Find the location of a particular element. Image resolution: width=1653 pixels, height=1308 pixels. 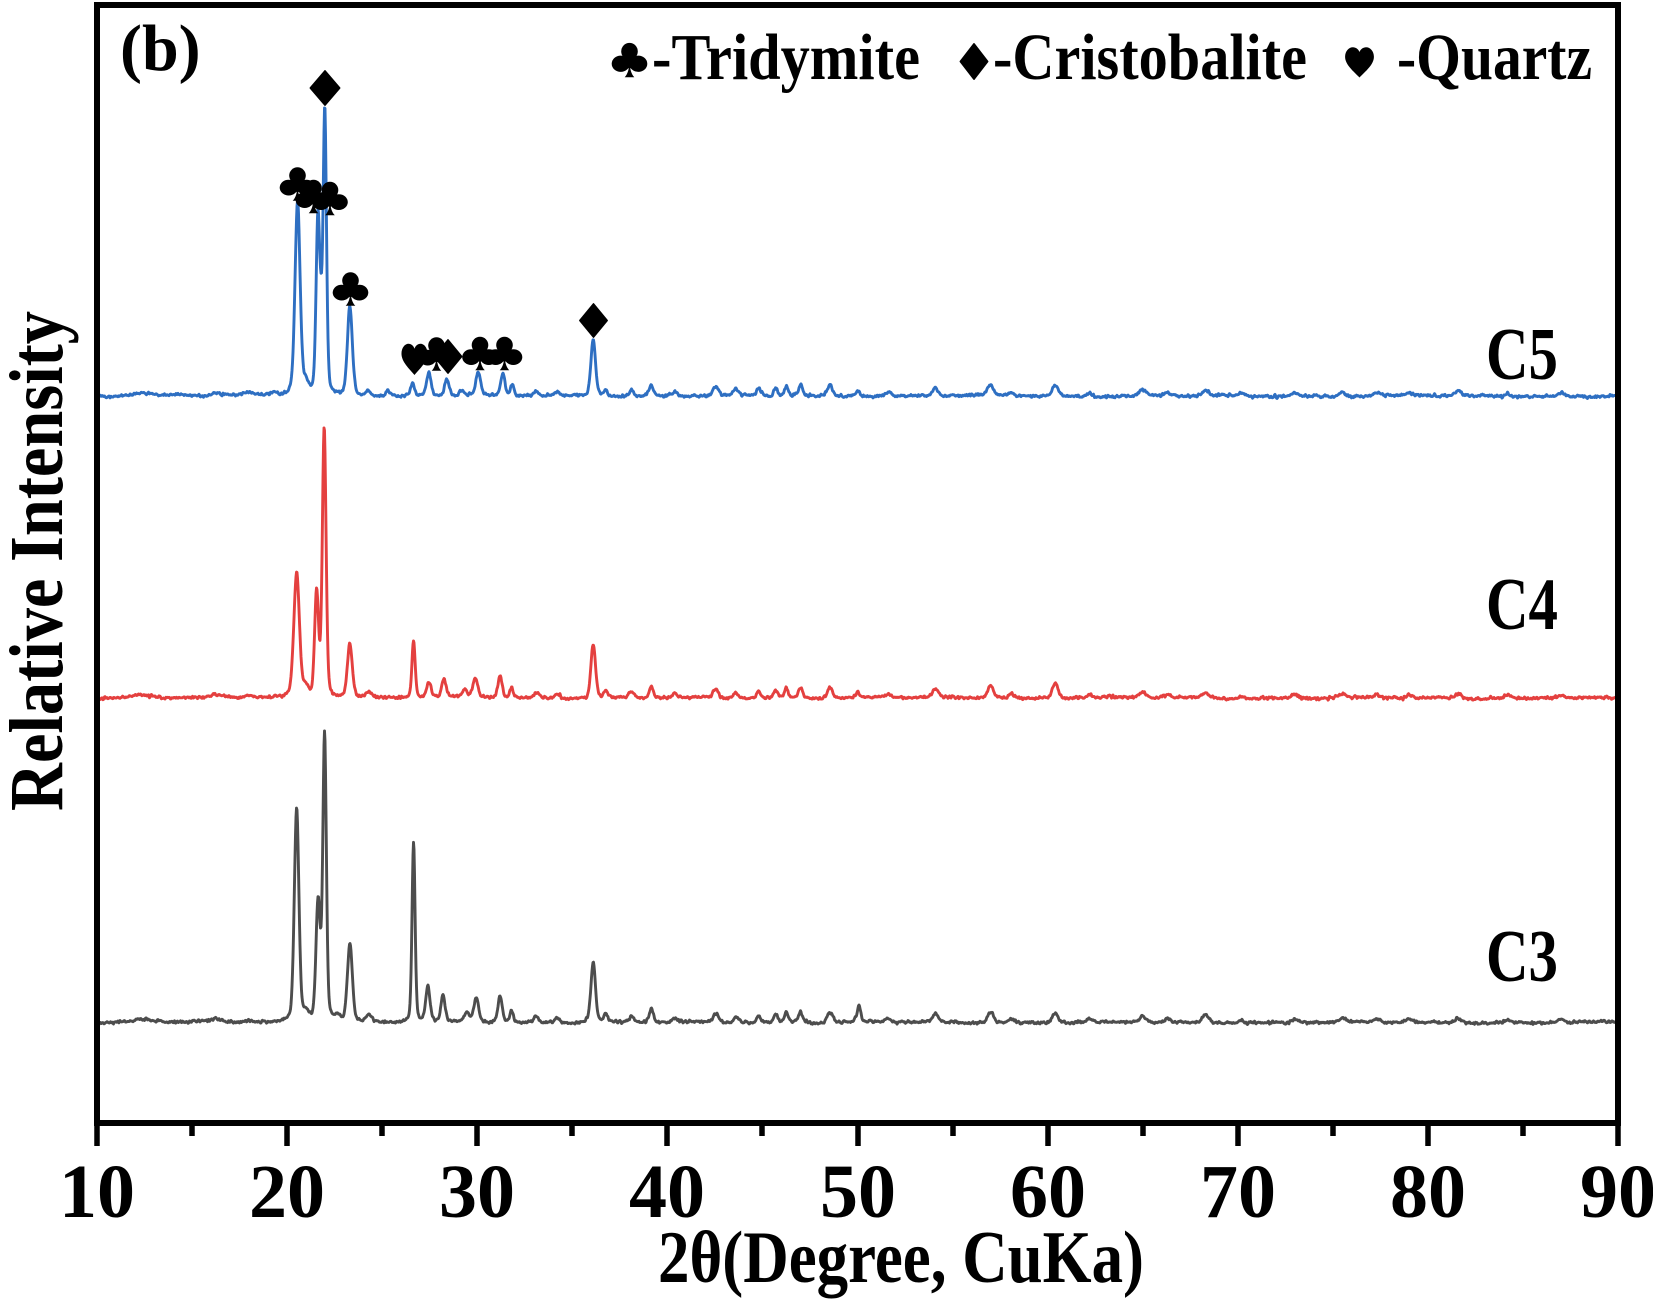

svg-text: C3 is located at coordinates (1522, 957).